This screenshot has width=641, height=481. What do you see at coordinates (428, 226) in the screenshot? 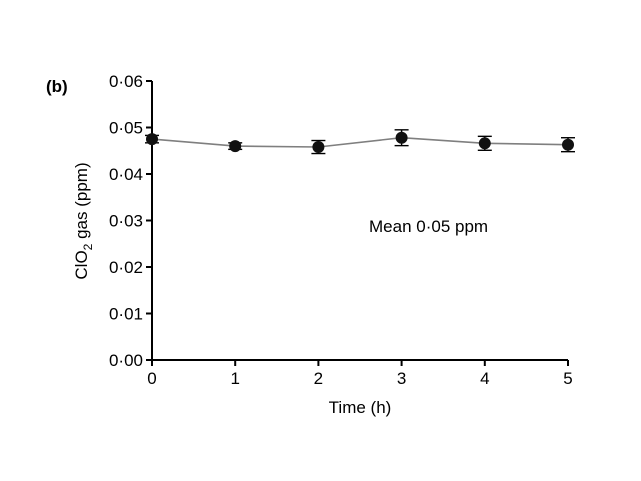
I see `mean-annotation: Mean 0·05 ppm` at bounding box center [428, 226].